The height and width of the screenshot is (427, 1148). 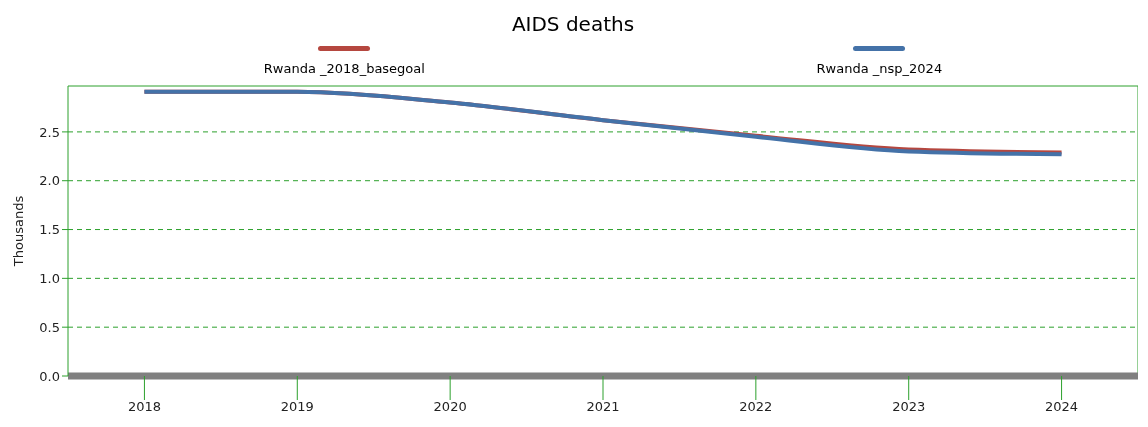 I want to click on chart-title: AIDS deaths, so click(x=573, y=24).